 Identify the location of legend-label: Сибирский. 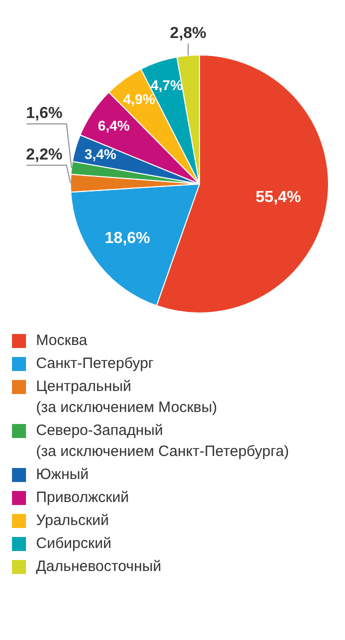
(74, 544).